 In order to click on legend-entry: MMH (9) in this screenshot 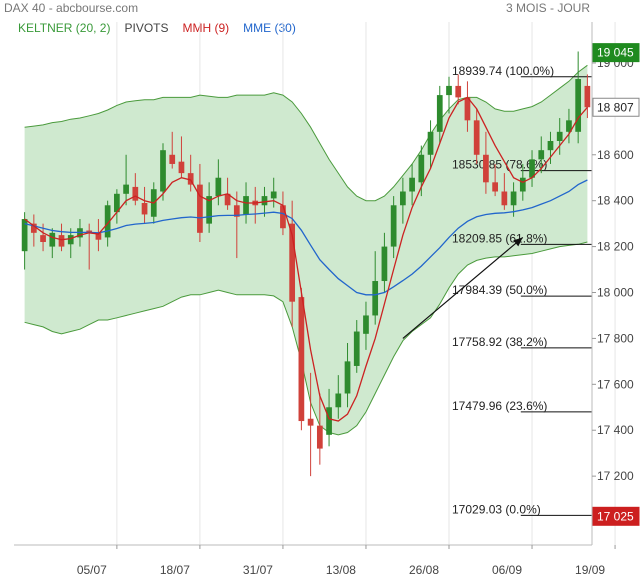, I will do `click(206, 28)`.